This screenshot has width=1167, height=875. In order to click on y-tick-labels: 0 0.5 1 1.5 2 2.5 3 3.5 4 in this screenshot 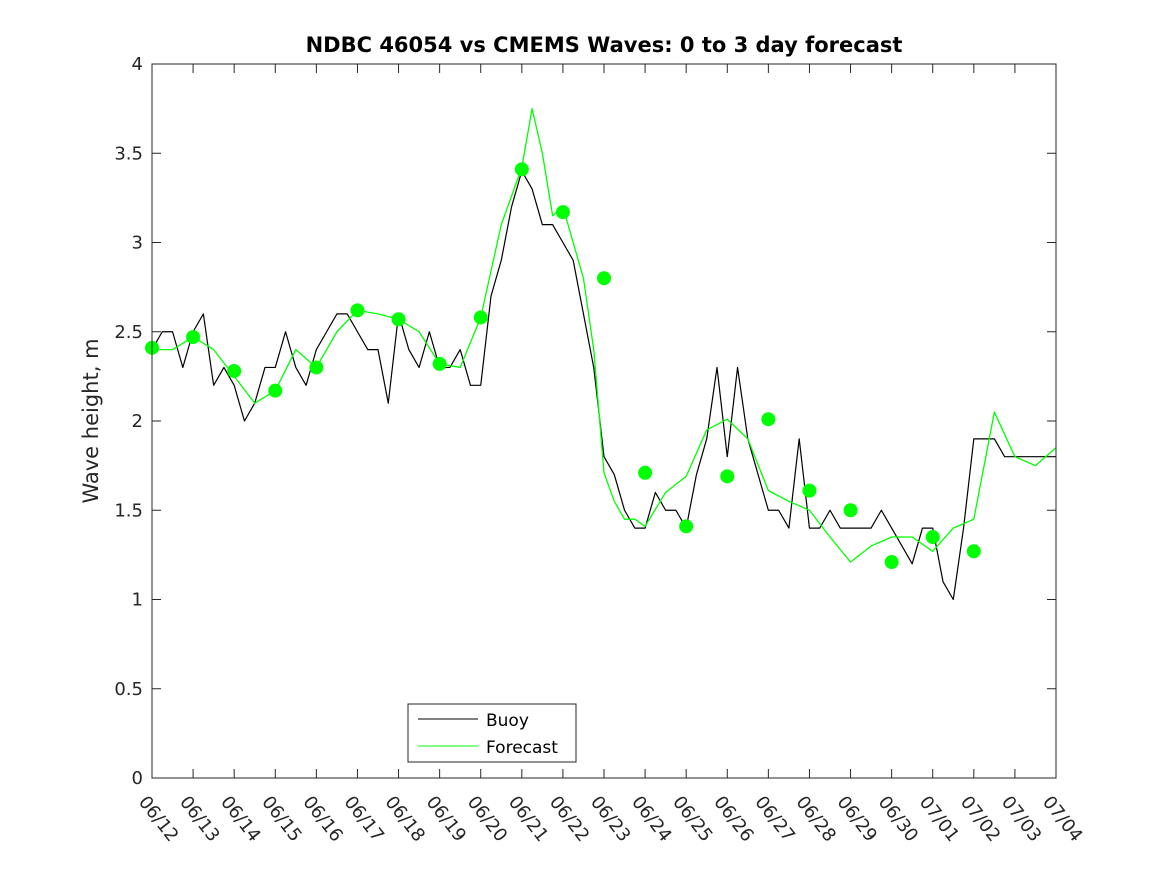, I will do `click(128, 421)`.